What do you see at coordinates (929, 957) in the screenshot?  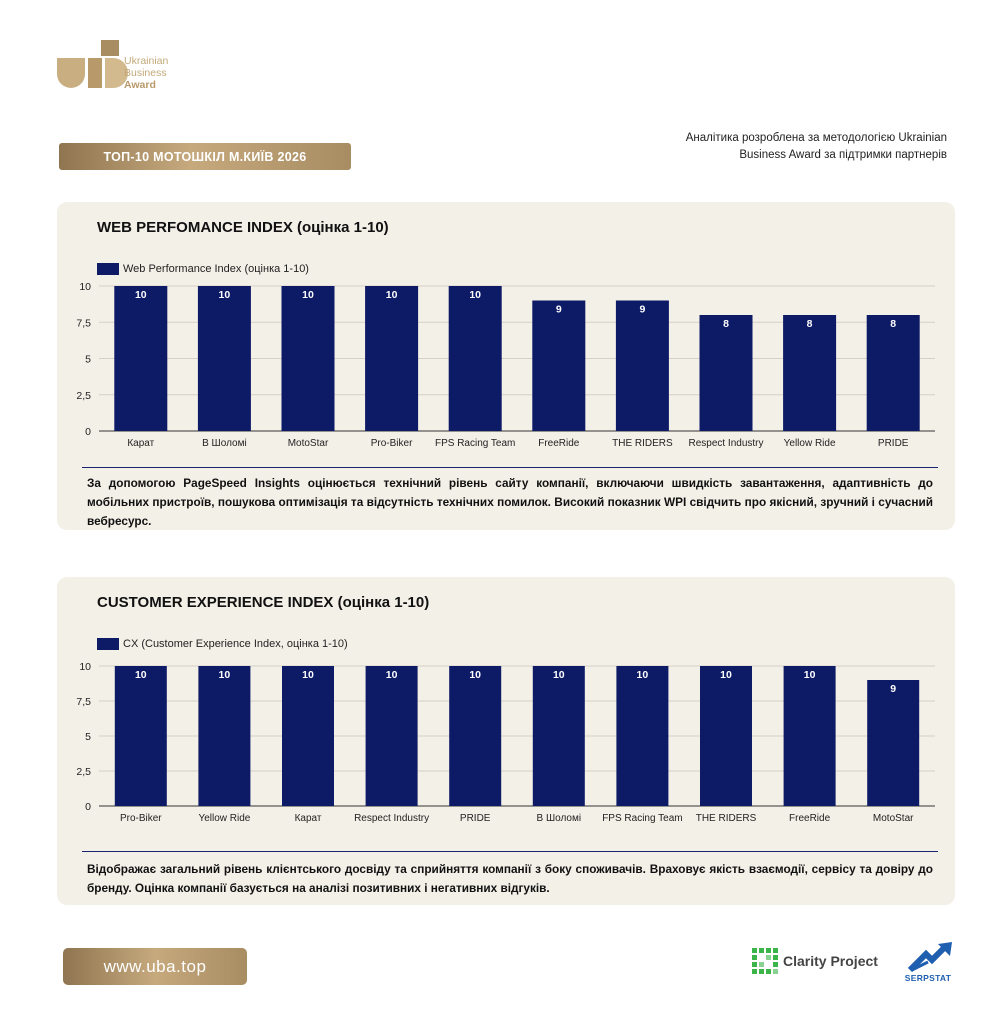 I see `serpstat-chart-icon` at bounding box center [929, 957].